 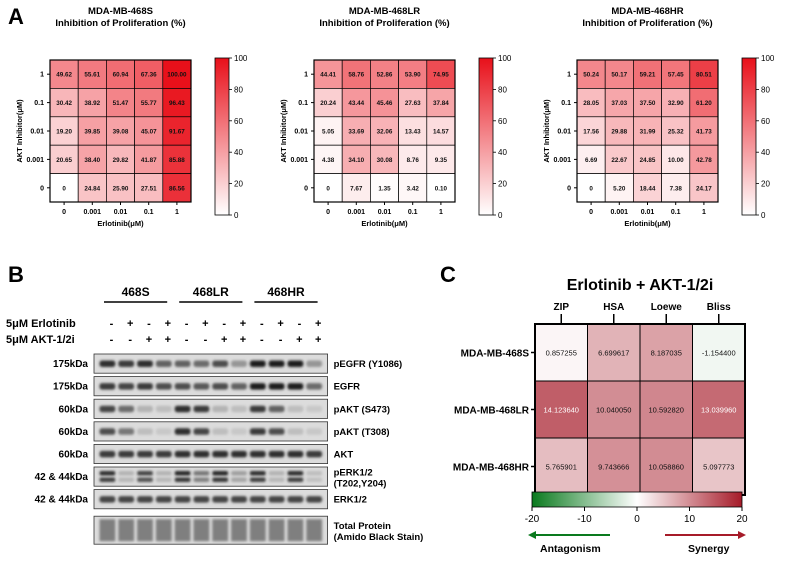 I want to click on blot-row: Total Protein(Amido Black Stain), so click(x=258, y=530).